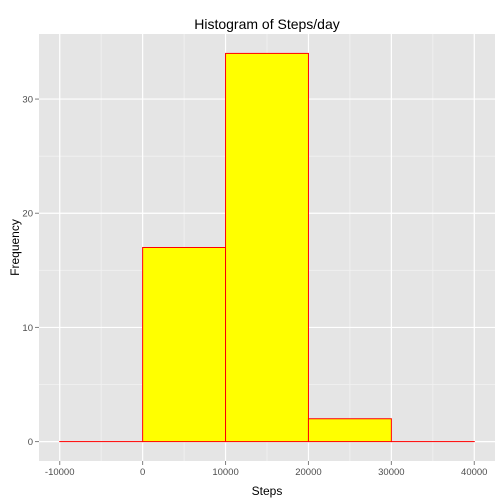 Image resolution: width=504 pixels, height=504 pixels. Describe the element at coordinates (267, 491) in the screenshot. I see `x-axis-title: Steps` at that location.